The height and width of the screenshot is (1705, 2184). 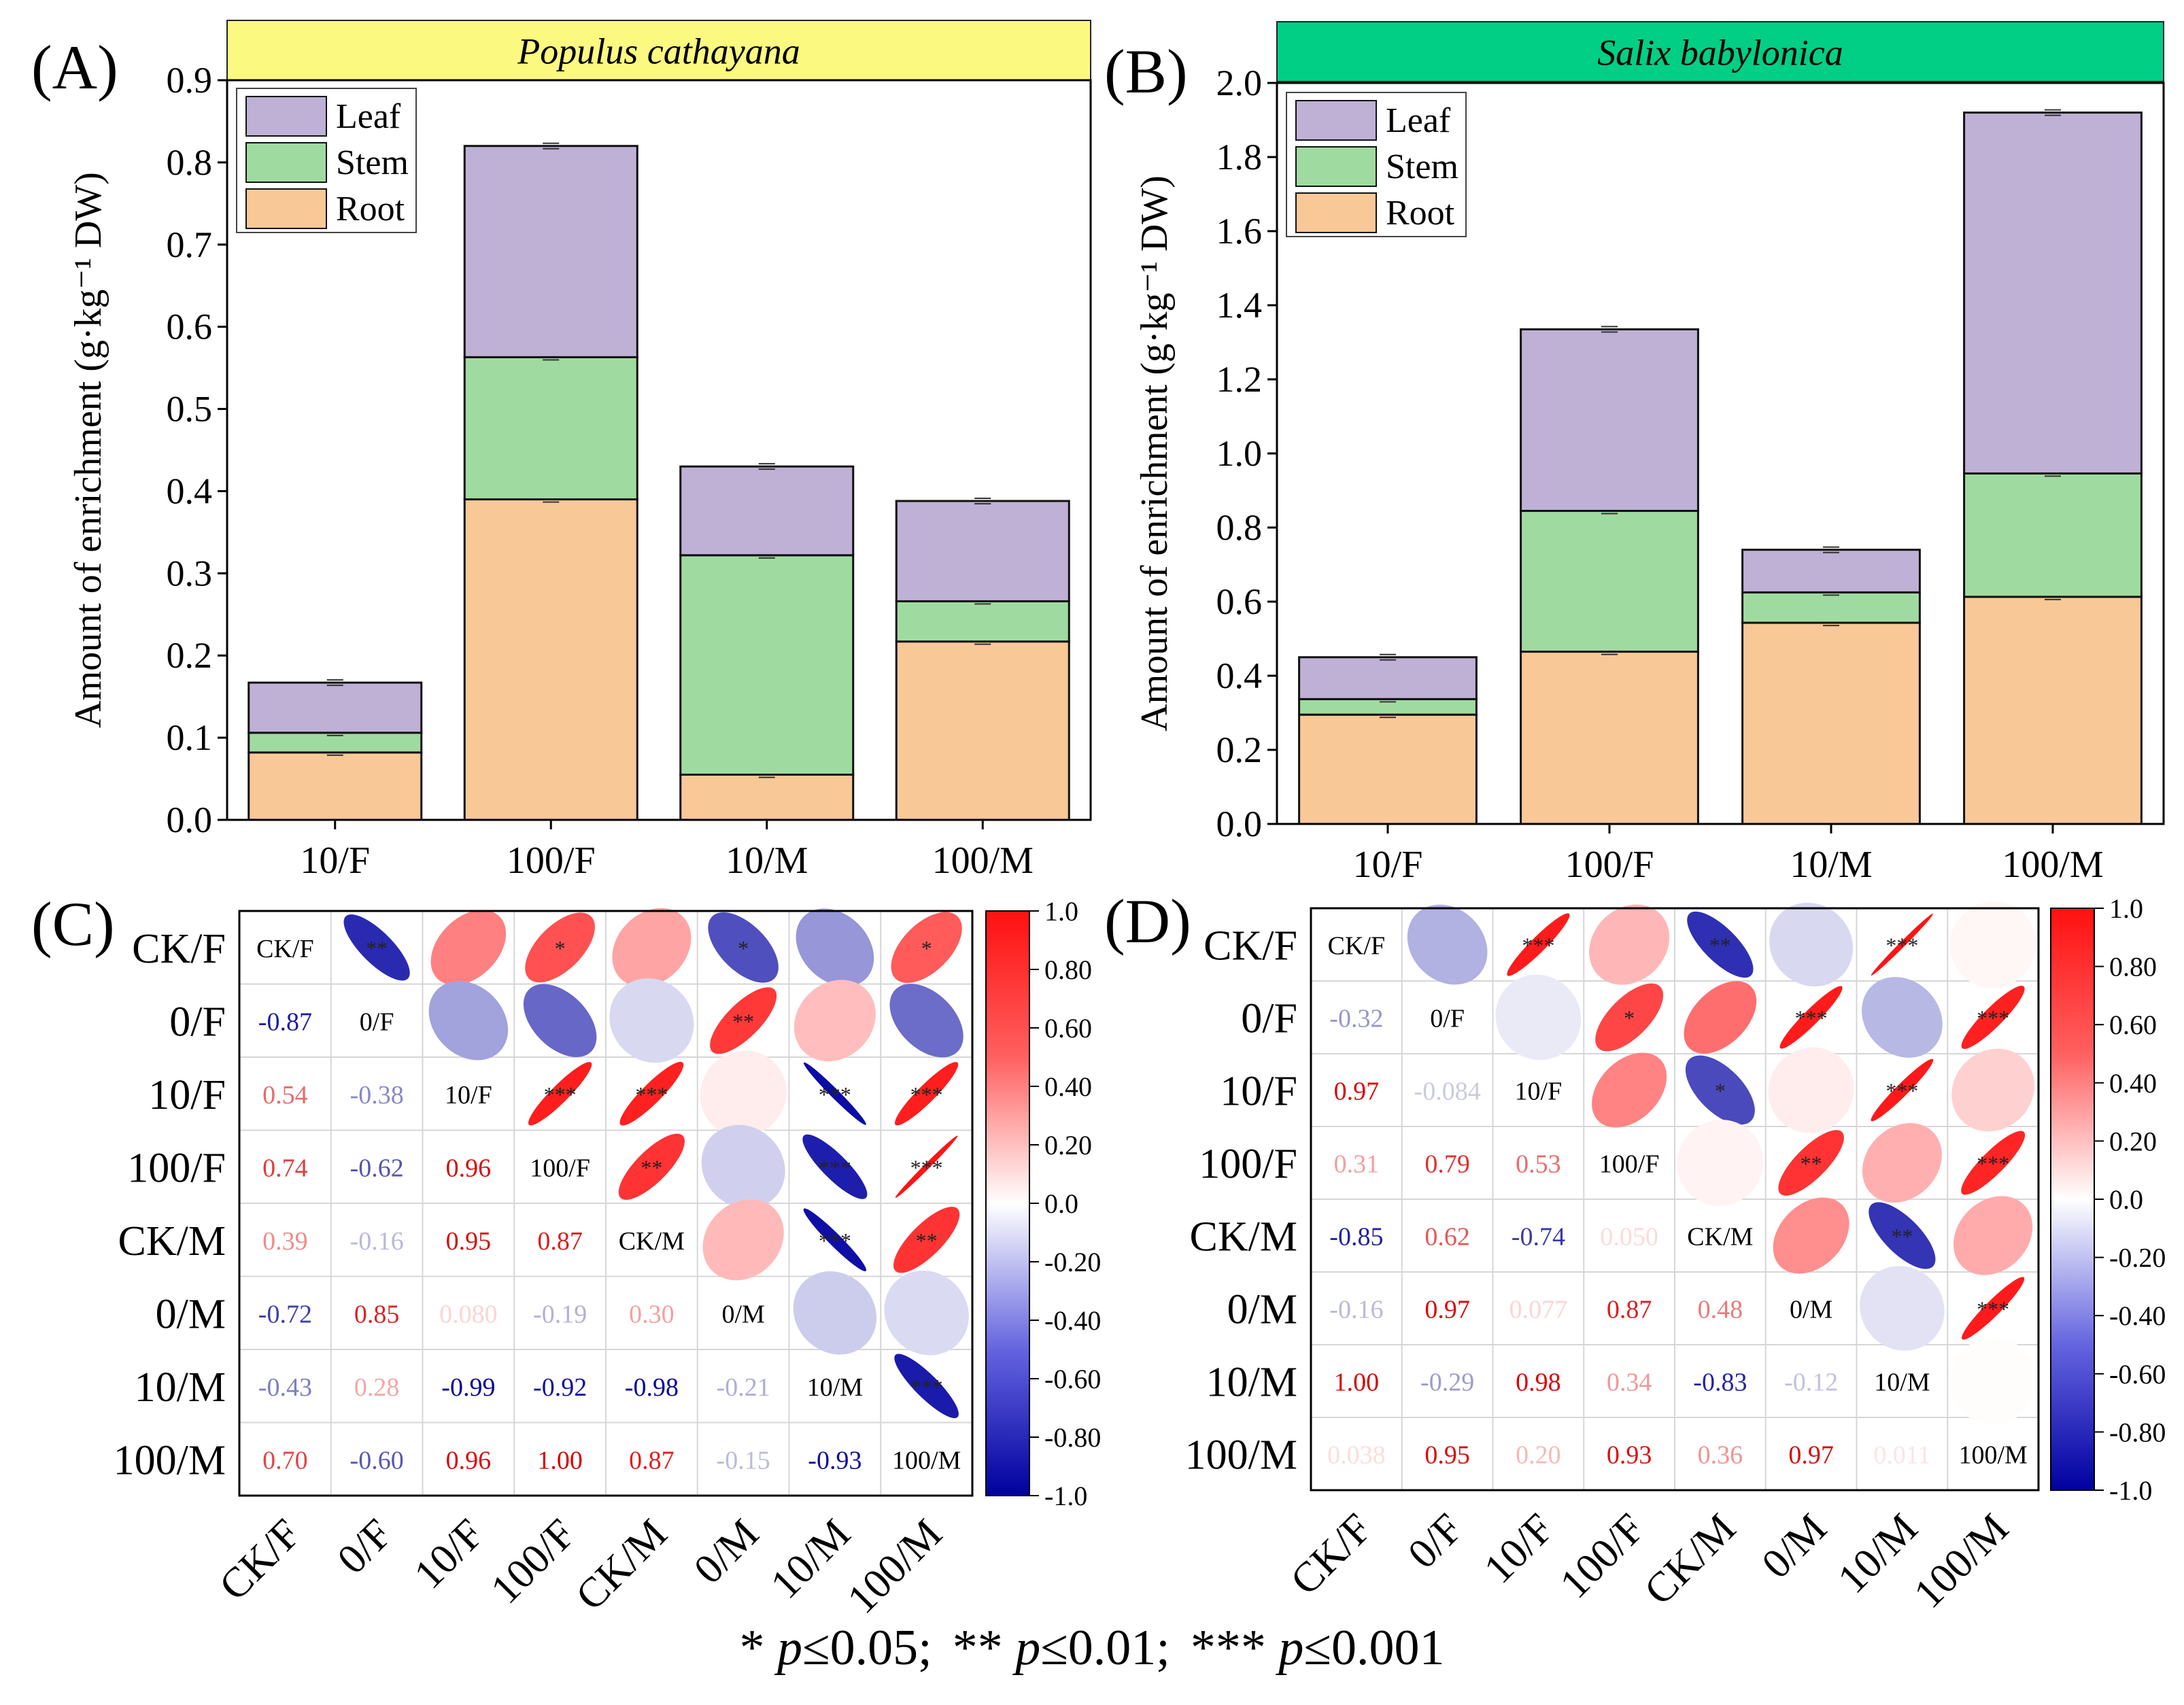 What do you see at coordinates (1061, 911) in the screenshot?
I see `colorbar-tick-label: 1.0` at bounding box center [1061, 911].